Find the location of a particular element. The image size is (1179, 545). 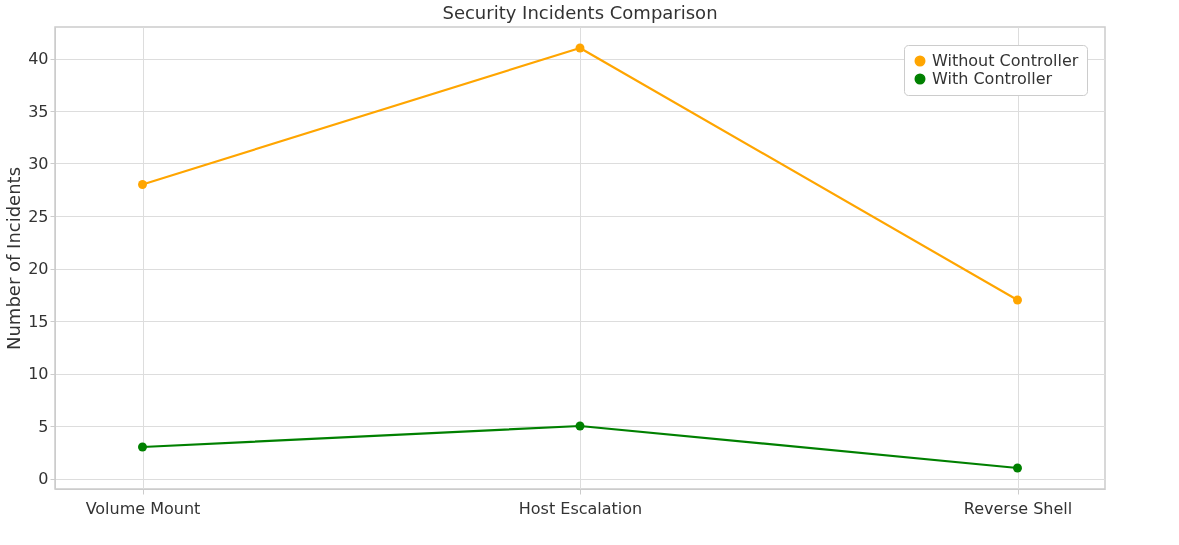

legend-label: With Controller is located at coordinates (992, 78).